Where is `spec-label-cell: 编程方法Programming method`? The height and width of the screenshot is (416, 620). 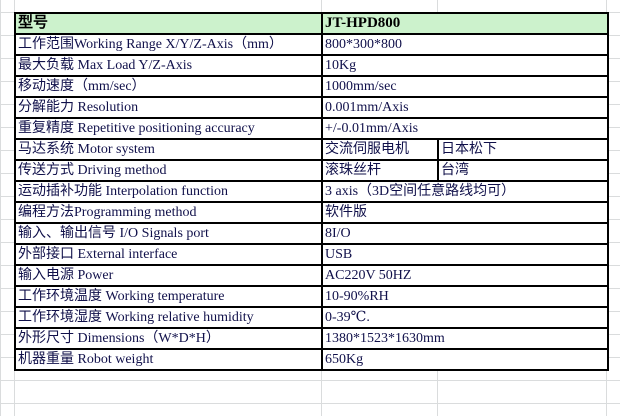
spec-label-cell: 编程方法Programming method is located at coordinates (168, 212).